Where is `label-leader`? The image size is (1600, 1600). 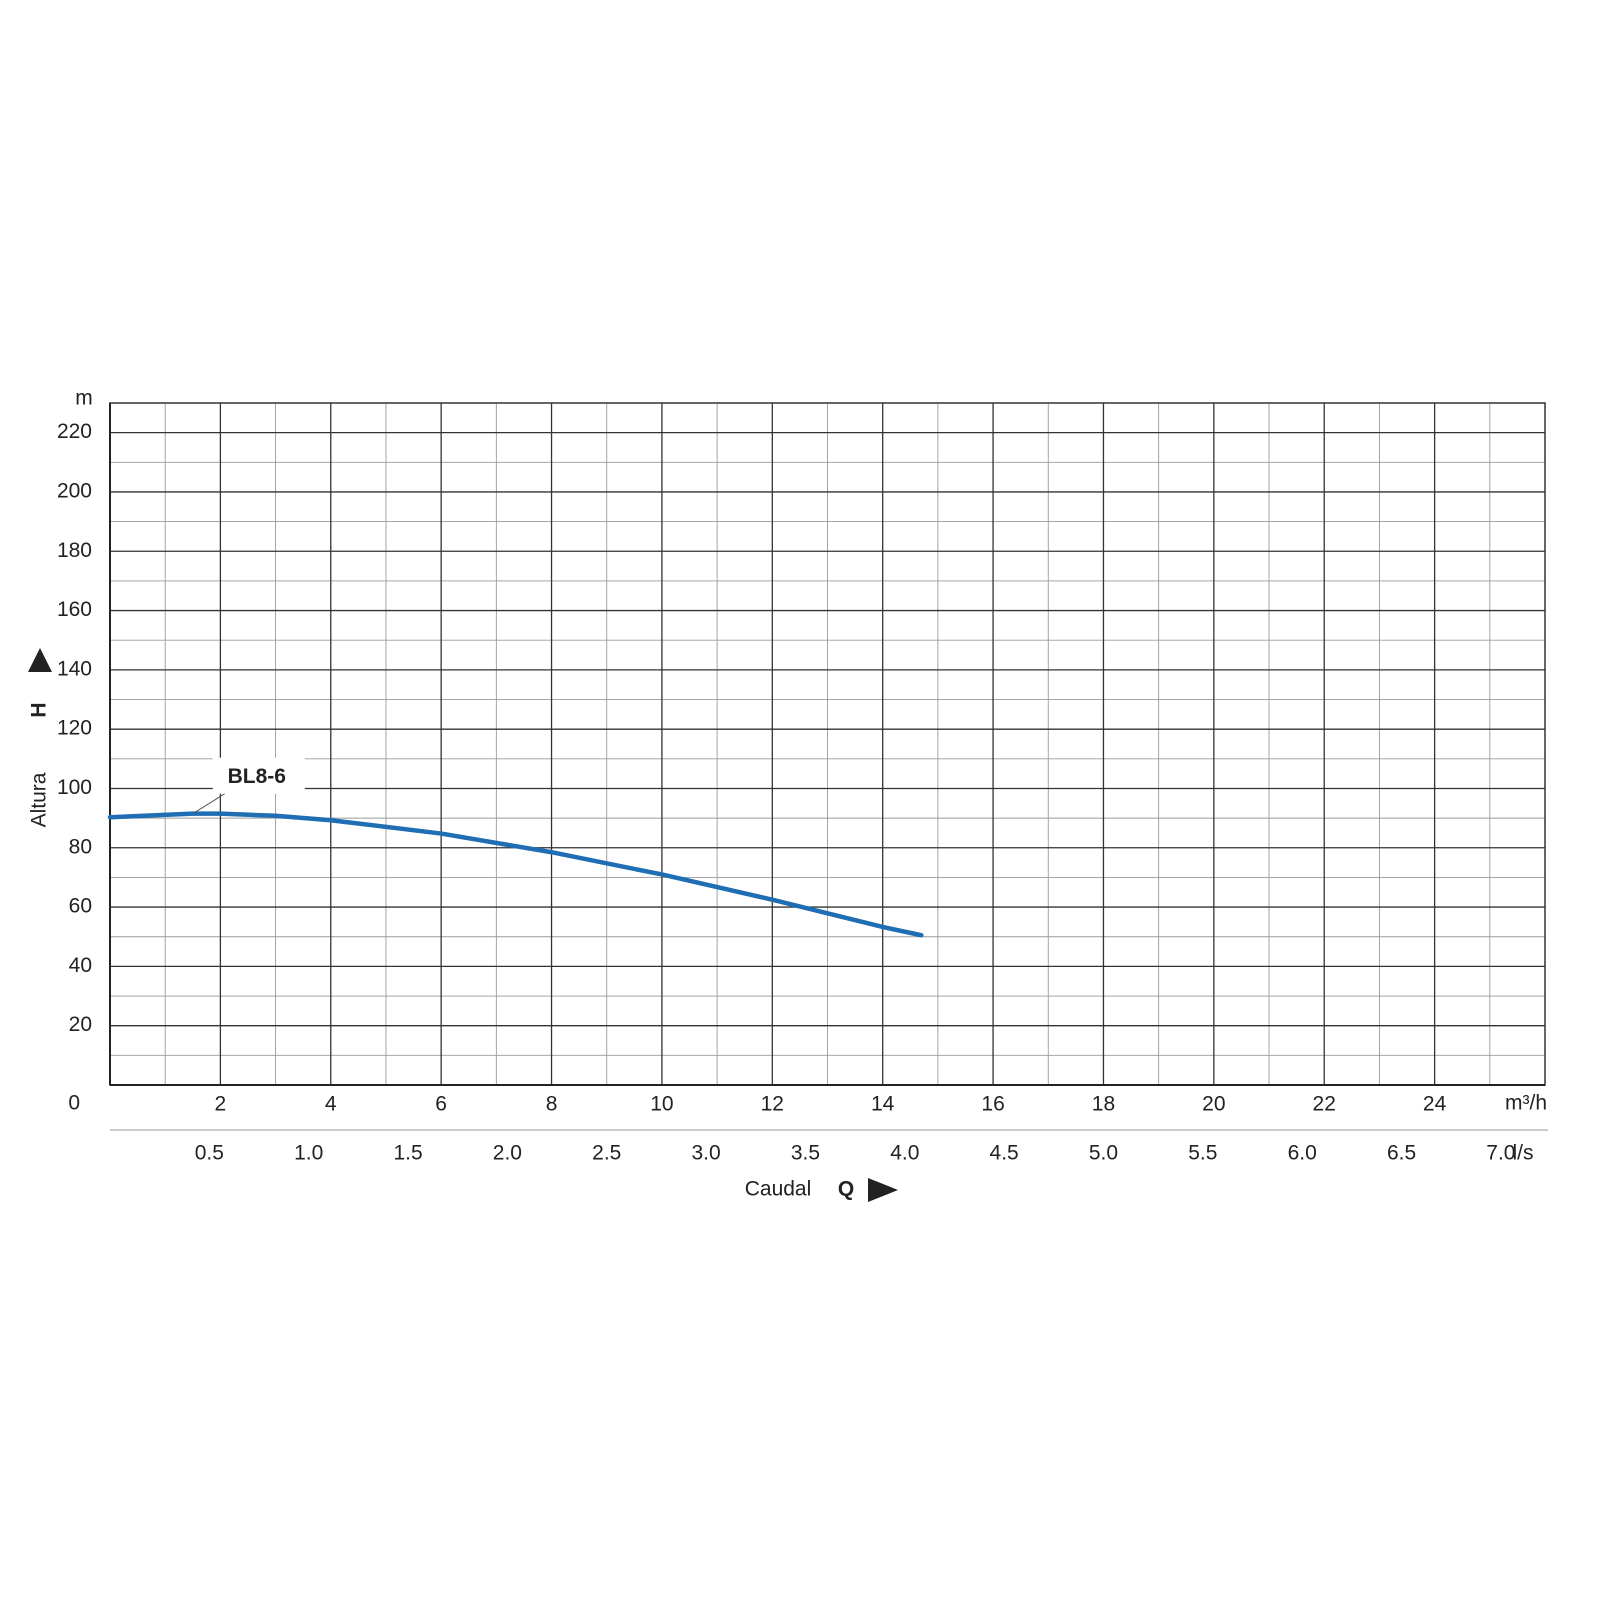 label-leader is located at coordinates (209, 804).